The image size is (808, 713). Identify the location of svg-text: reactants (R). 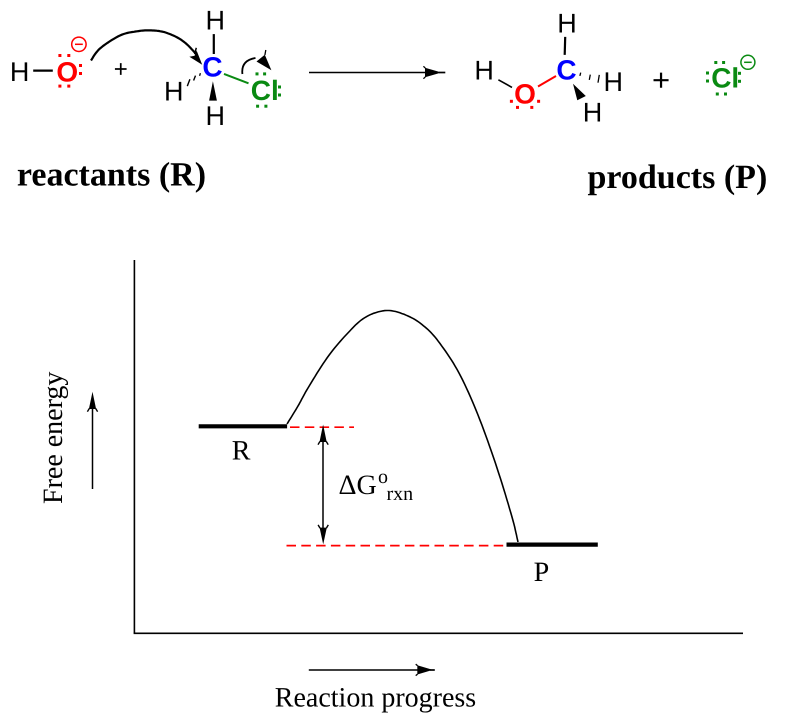
(111, 174).